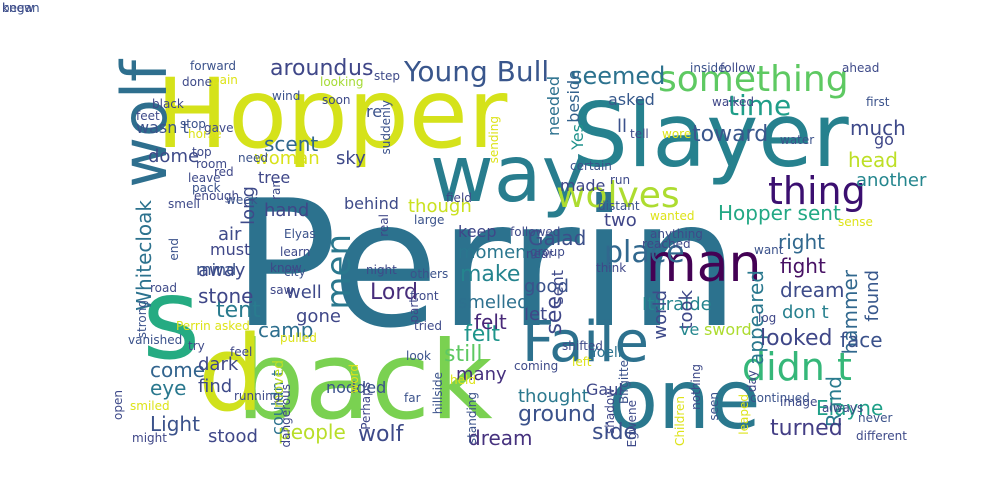 This screenshot has height=500, width=1000. What do you see at coordinates (276, 190) in the screenshot?
I see `cloud-word: ran` at bounding box center [276, 190].